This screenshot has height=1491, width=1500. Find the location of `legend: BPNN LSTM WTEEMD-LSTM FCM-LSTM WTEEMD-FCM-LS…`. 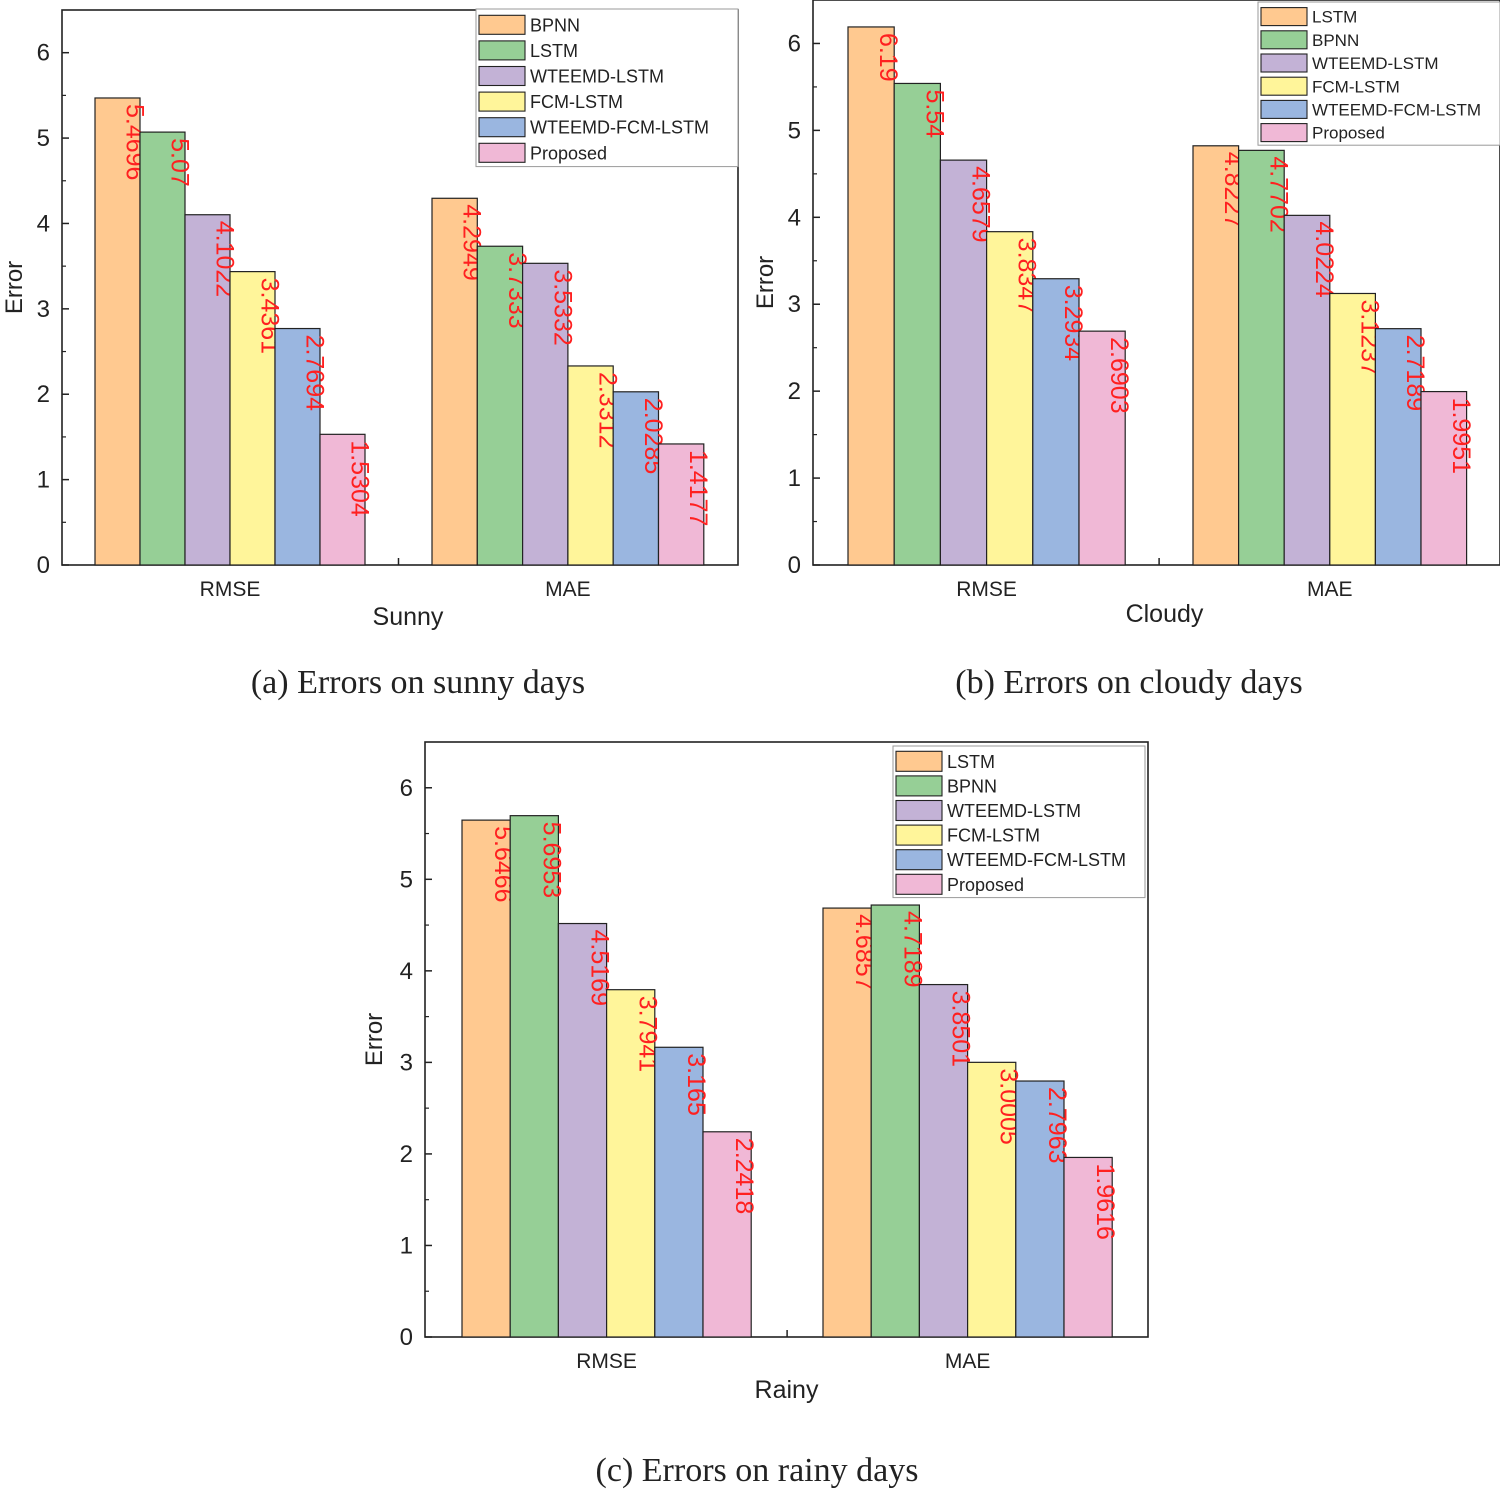

legend: BPNN LSTM WTEEMD-LSTM FCM-LSTM WTEEMD-FCM-LS… is located at coordinates (607, 88).